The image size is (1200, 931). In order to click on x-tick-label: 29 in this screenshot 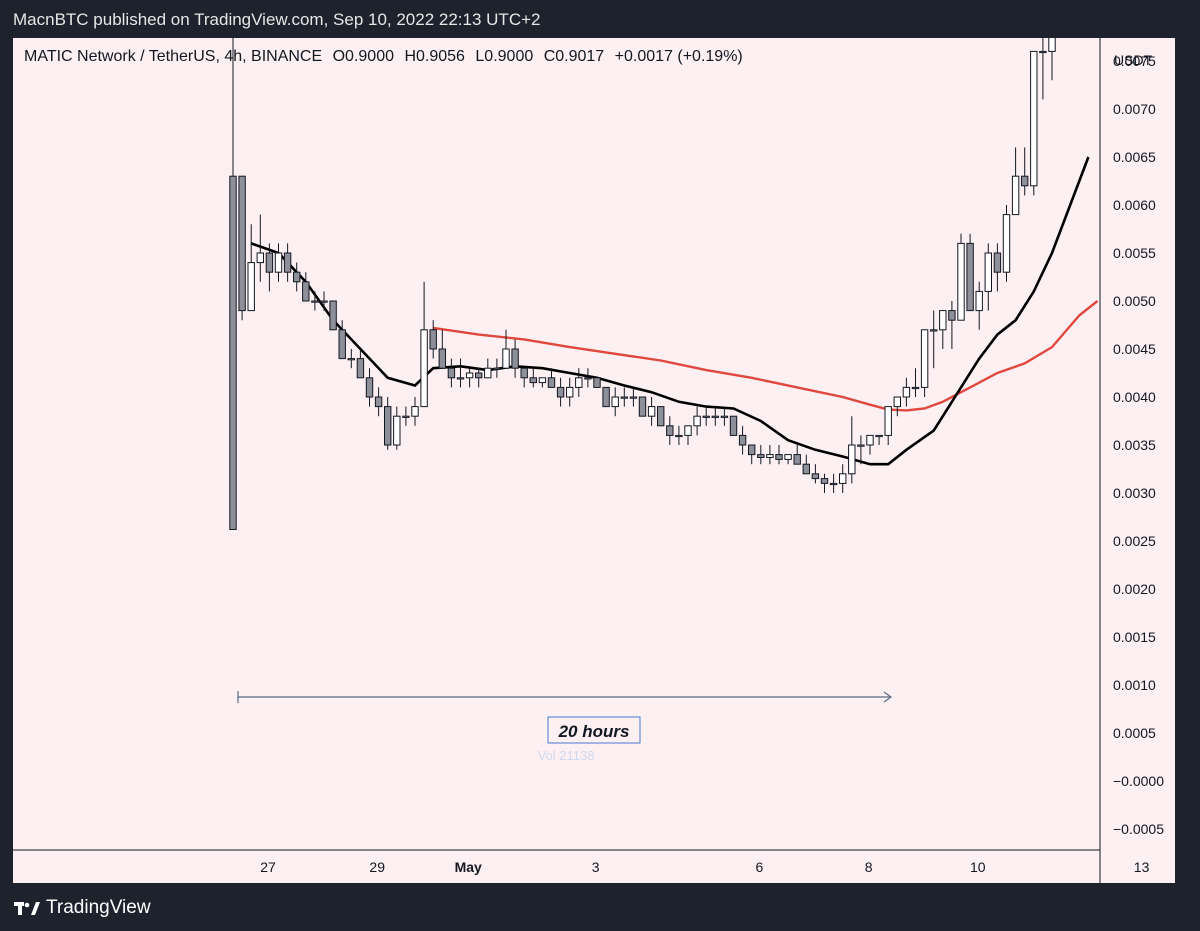, I will do `click(377, 867)`.